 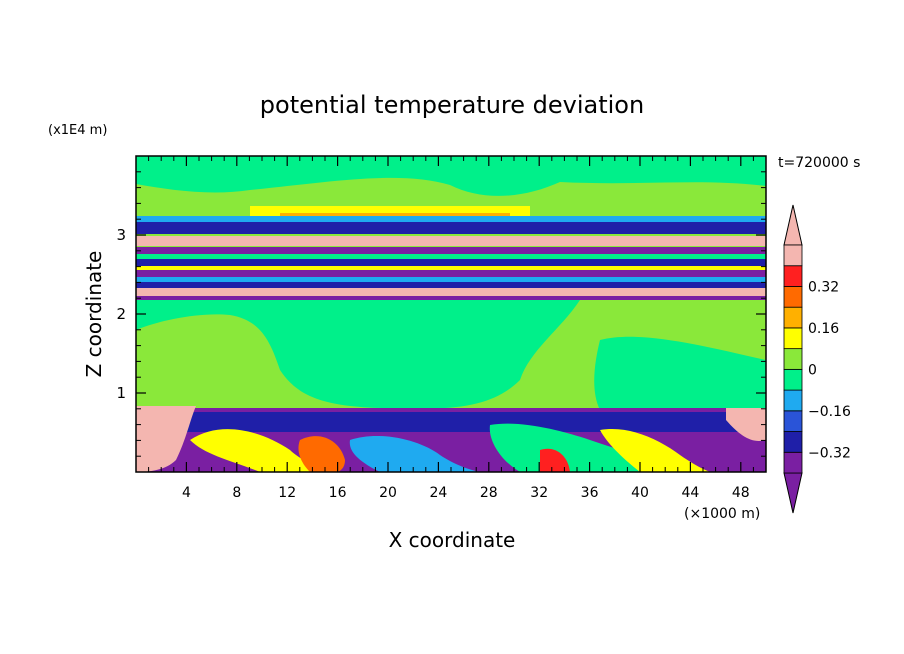 What do you see at coordinates (260, 450) in the screenshot?
I see `lower-swirl-yellow` at bounding box center [260, 450].